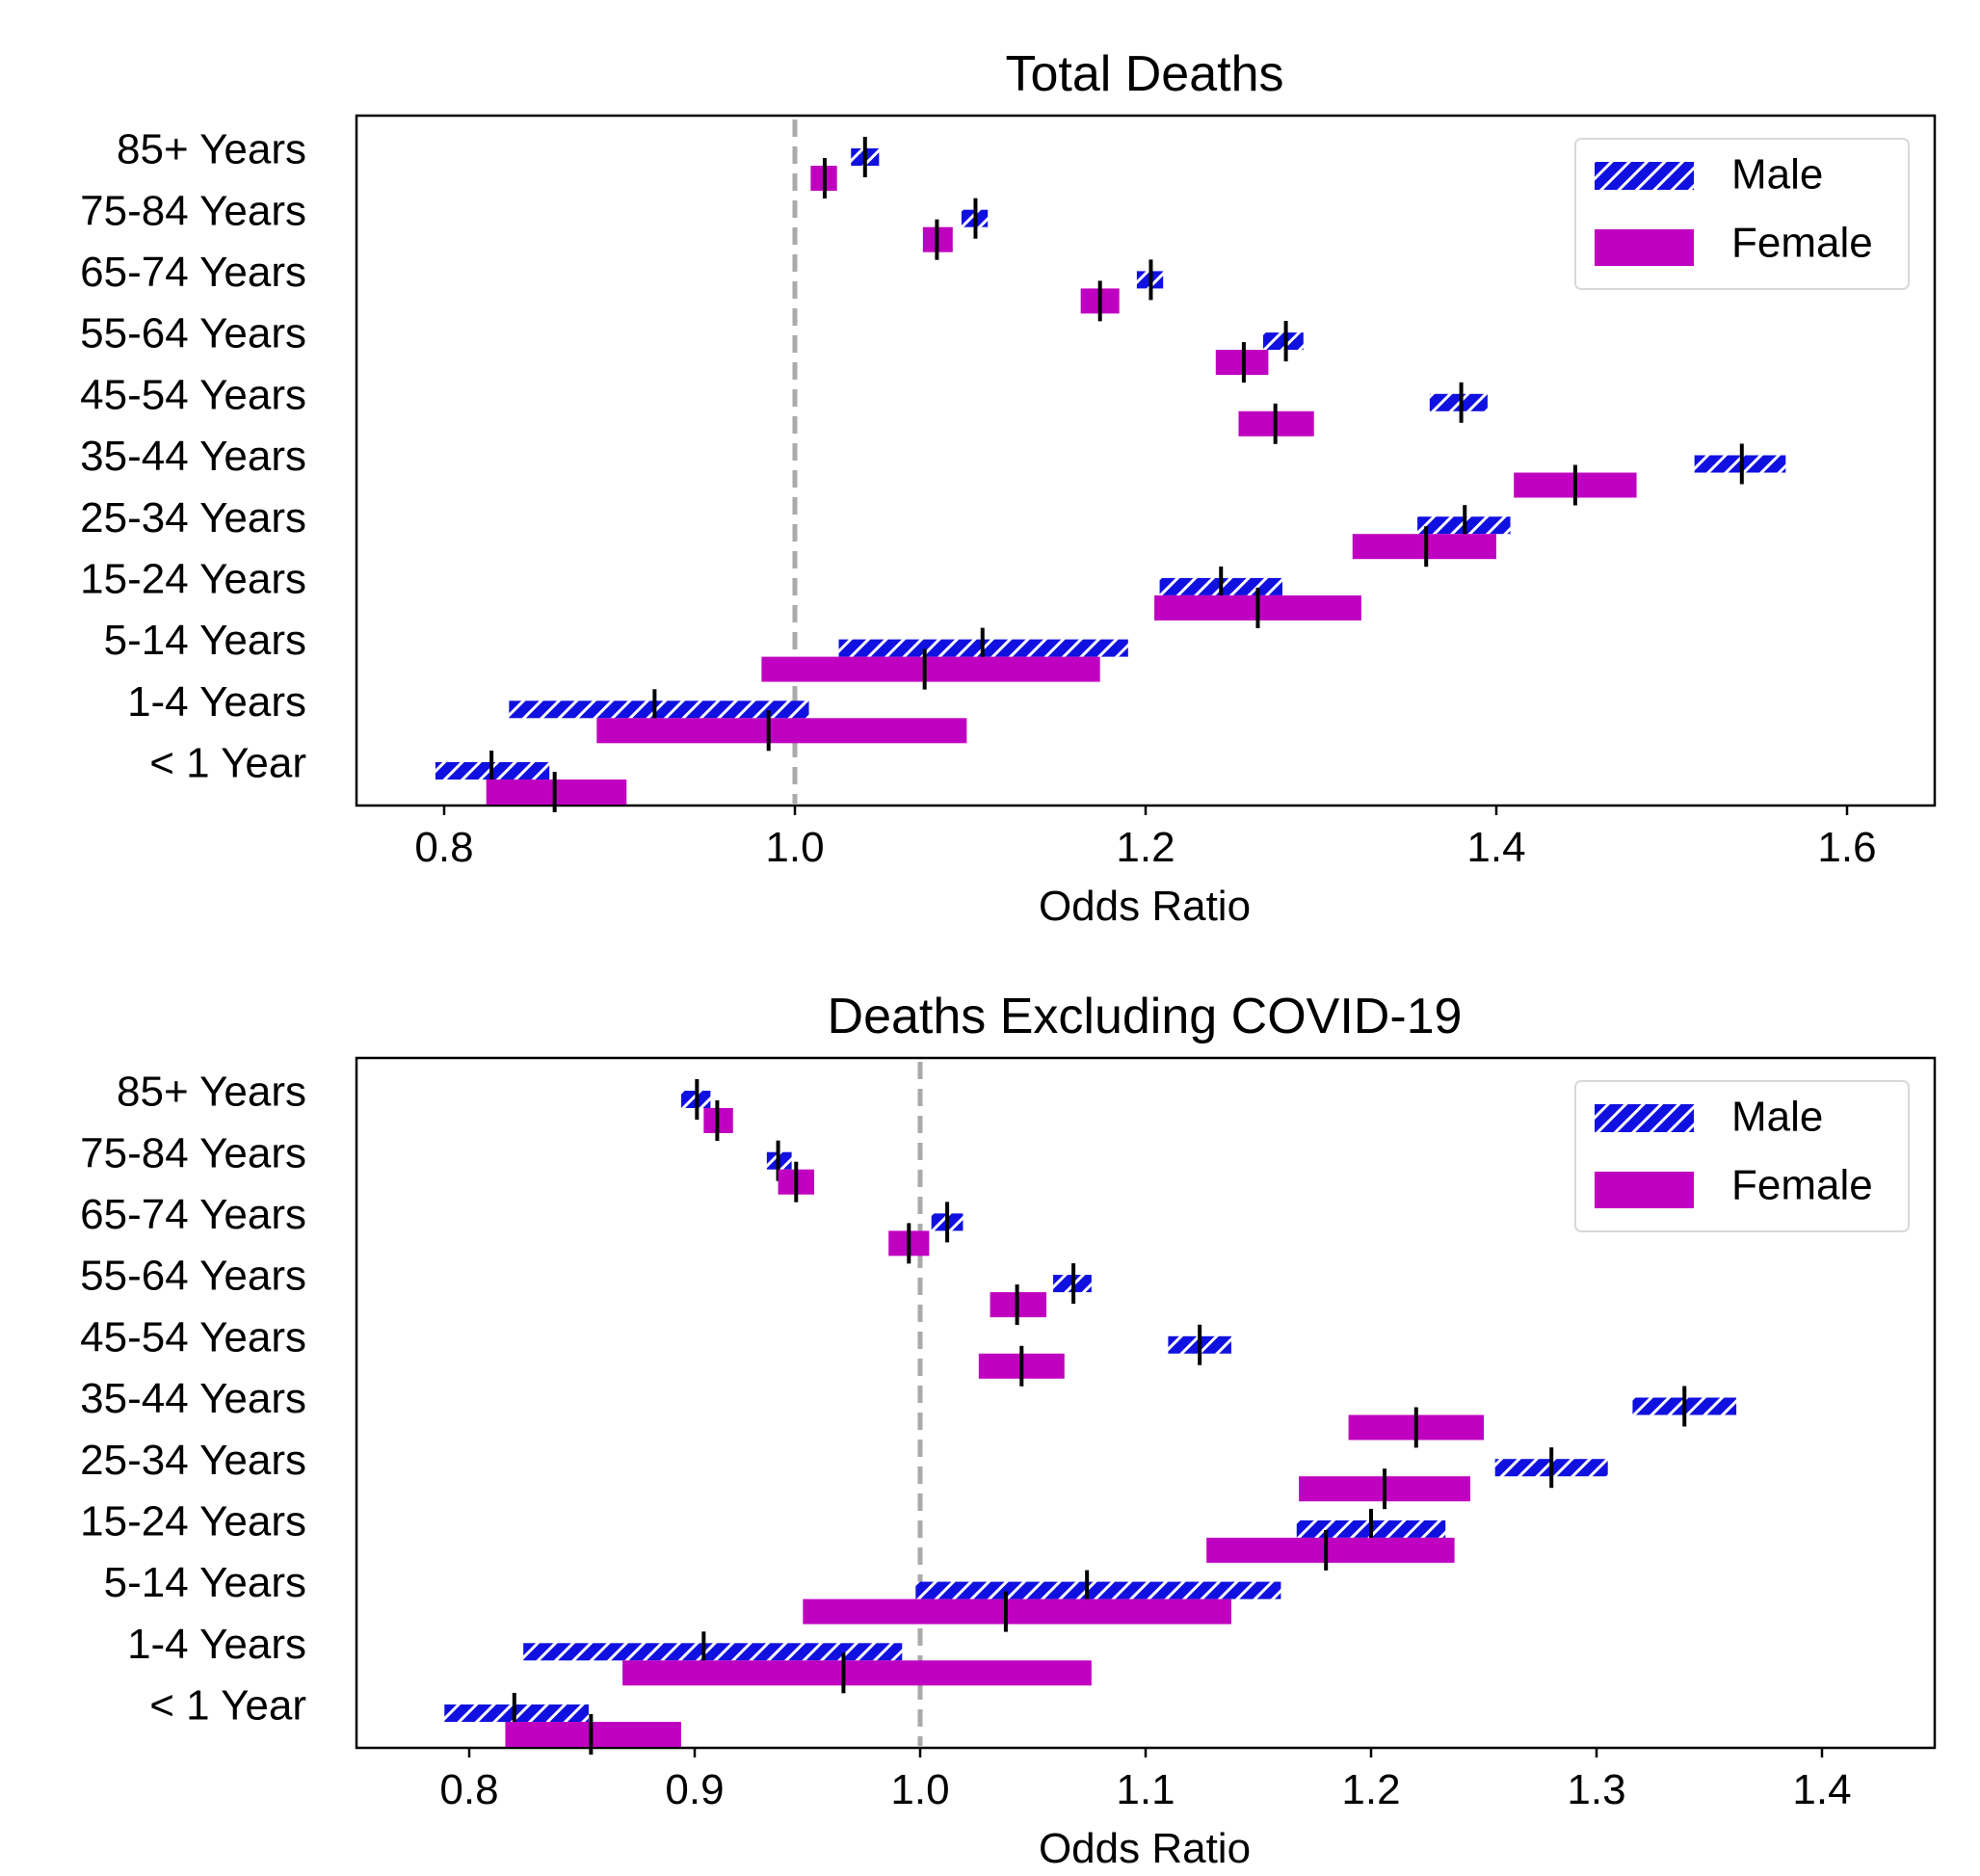 This screenshot has height=1876, width=1980. I want to click on x-tick-label: 1.1, so click(1145, 1790).